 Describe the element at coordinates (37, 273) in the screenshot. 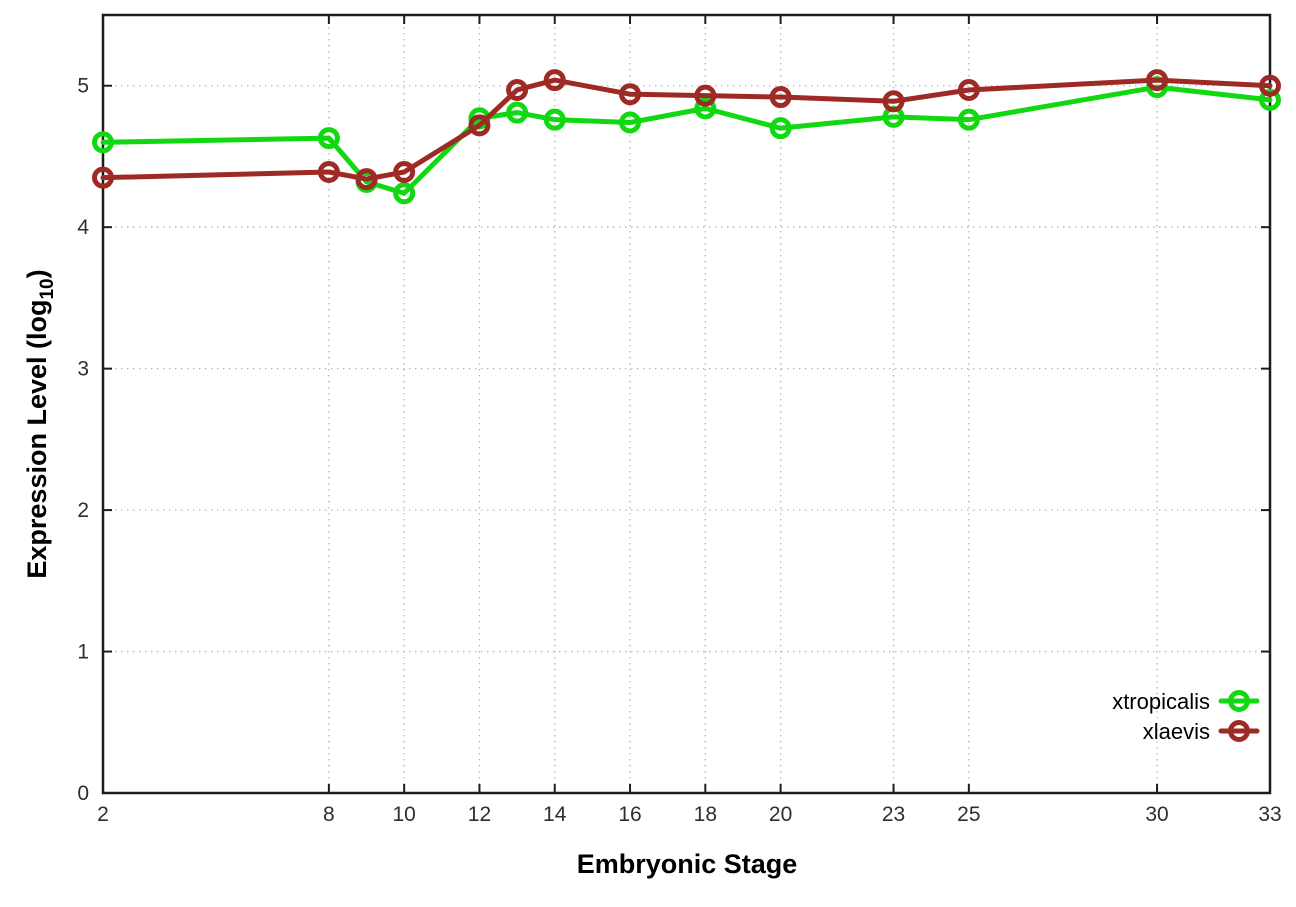

I see `y-axis-title-suffix: )` at that location.